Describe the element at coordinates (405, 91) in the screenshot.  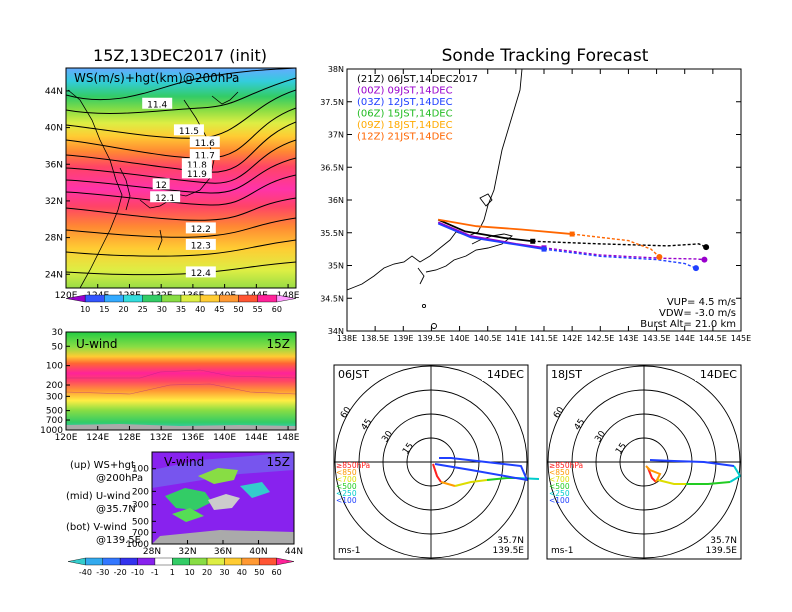
I see `tracking-legend-item: (00Z) 09JST,14DEC` at that location.